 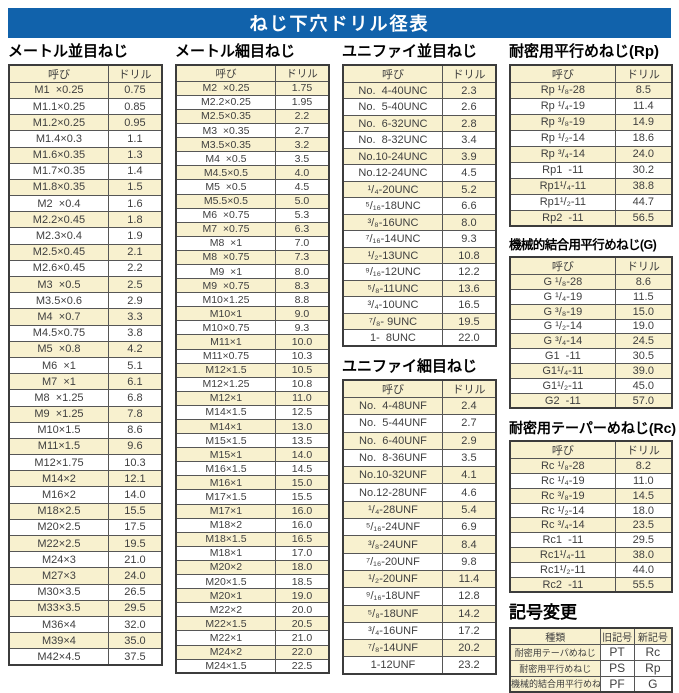 I want to click on thread-name-cell: ⁹/₁₆-18UNF, so click(x=392, y=596).